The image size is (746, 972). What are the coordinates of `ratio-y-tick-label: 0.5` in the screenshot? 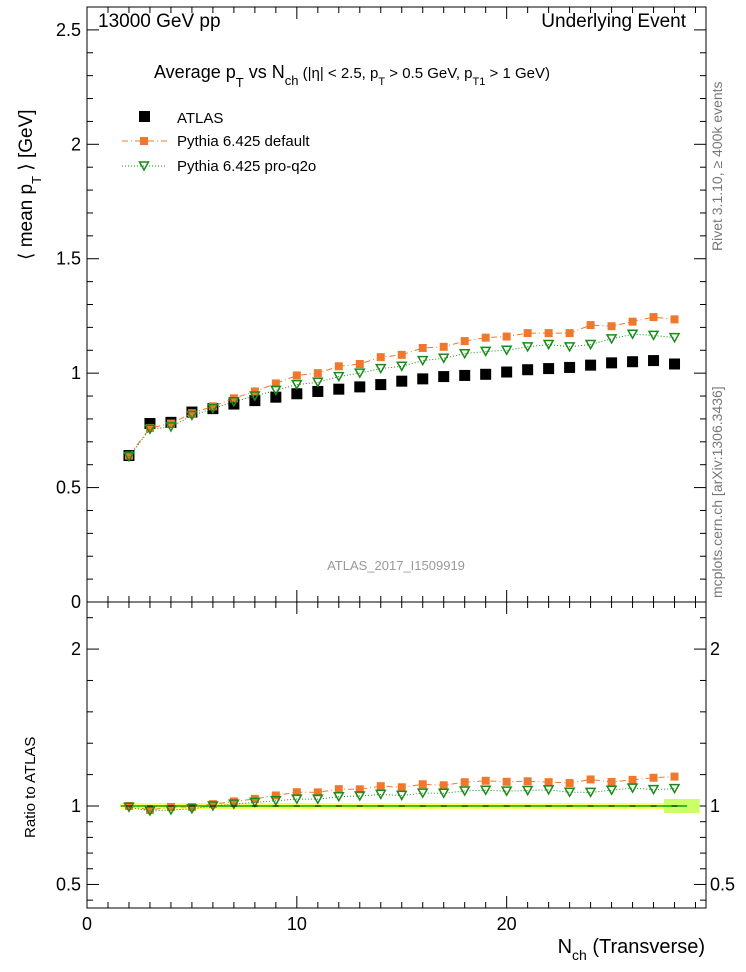 It's located at (68, 884).